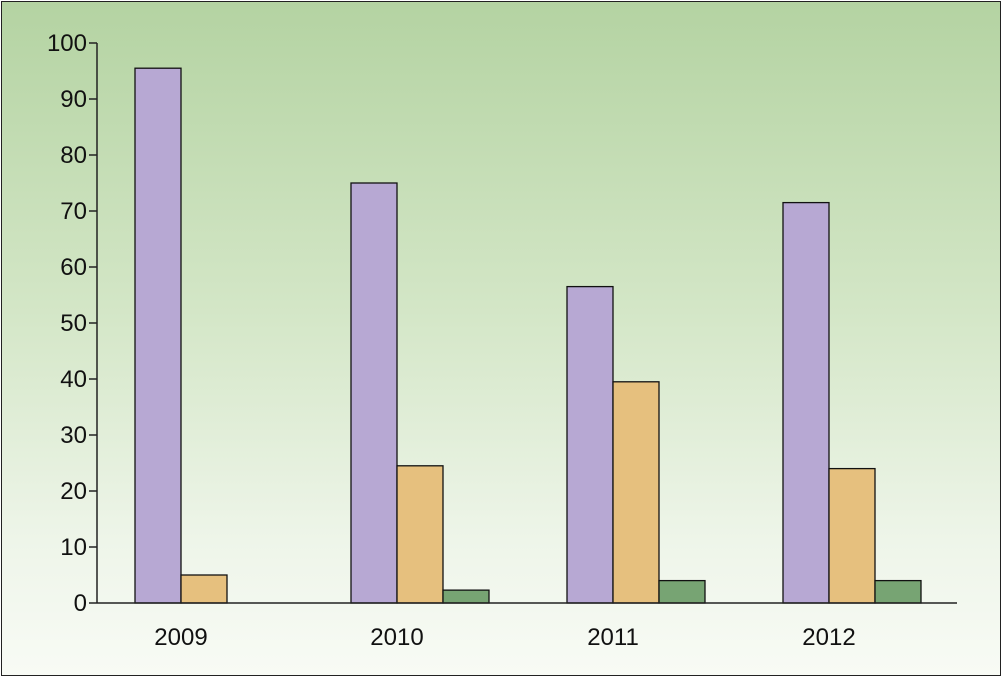 The height and width of the screenshot is (679, 1004). Describe the element at coordinates (613, 637) in the screenshot. I see `x-tick-label: 2011` at that location.